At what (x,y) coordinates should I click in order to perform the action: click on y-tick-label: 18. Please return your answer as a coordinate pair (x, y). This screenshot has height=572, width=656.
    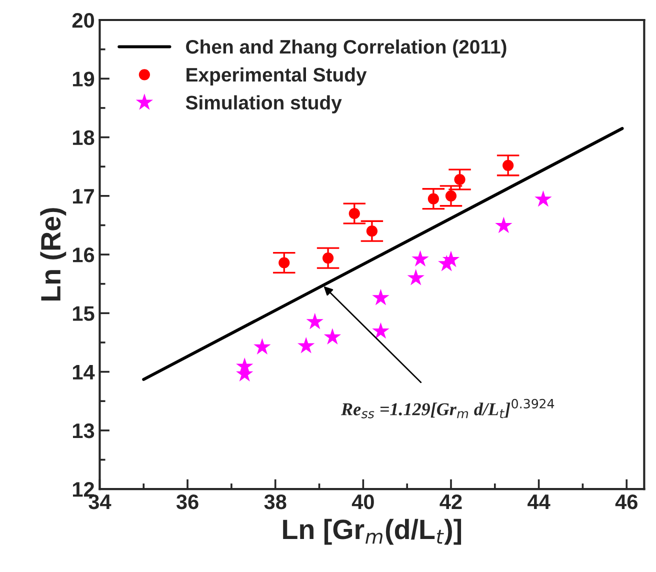
    Looking at the image, I should click on (83, 138).